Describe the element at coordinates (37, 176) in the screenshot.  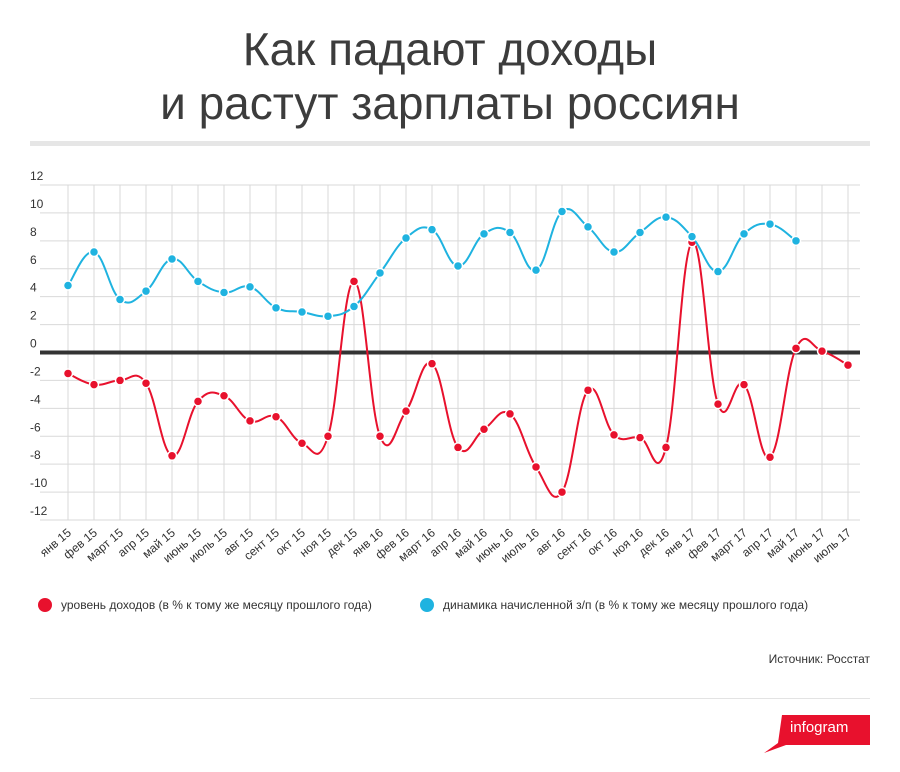
I see `y-tick-label: 12` at that location.